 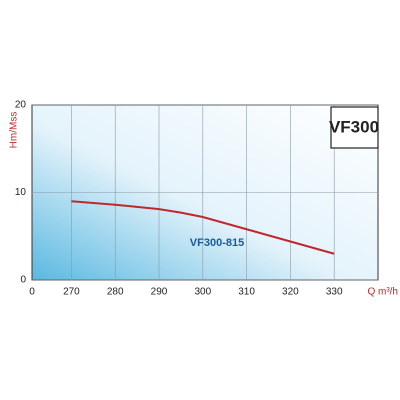 What do you see at coordinates (246, 292) in the screenshot?
I see `x-tick-label: 310` at bounding box center [246, 292].